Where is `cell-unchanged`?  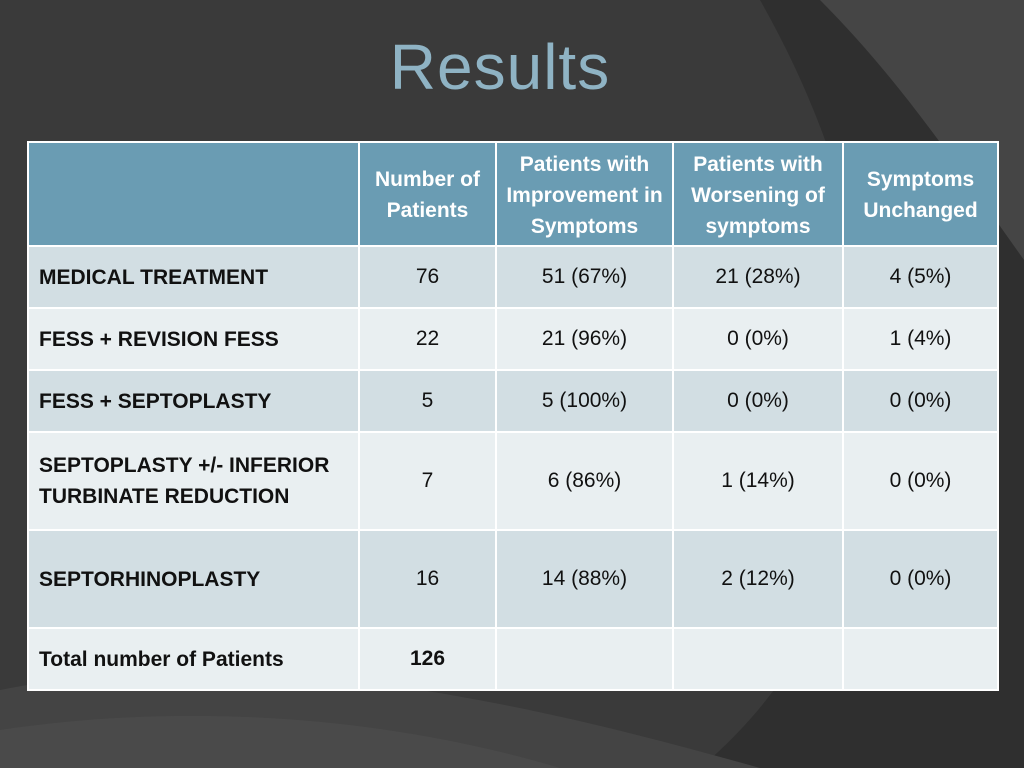 cell-unchanged is located at coordinates (920, 659).